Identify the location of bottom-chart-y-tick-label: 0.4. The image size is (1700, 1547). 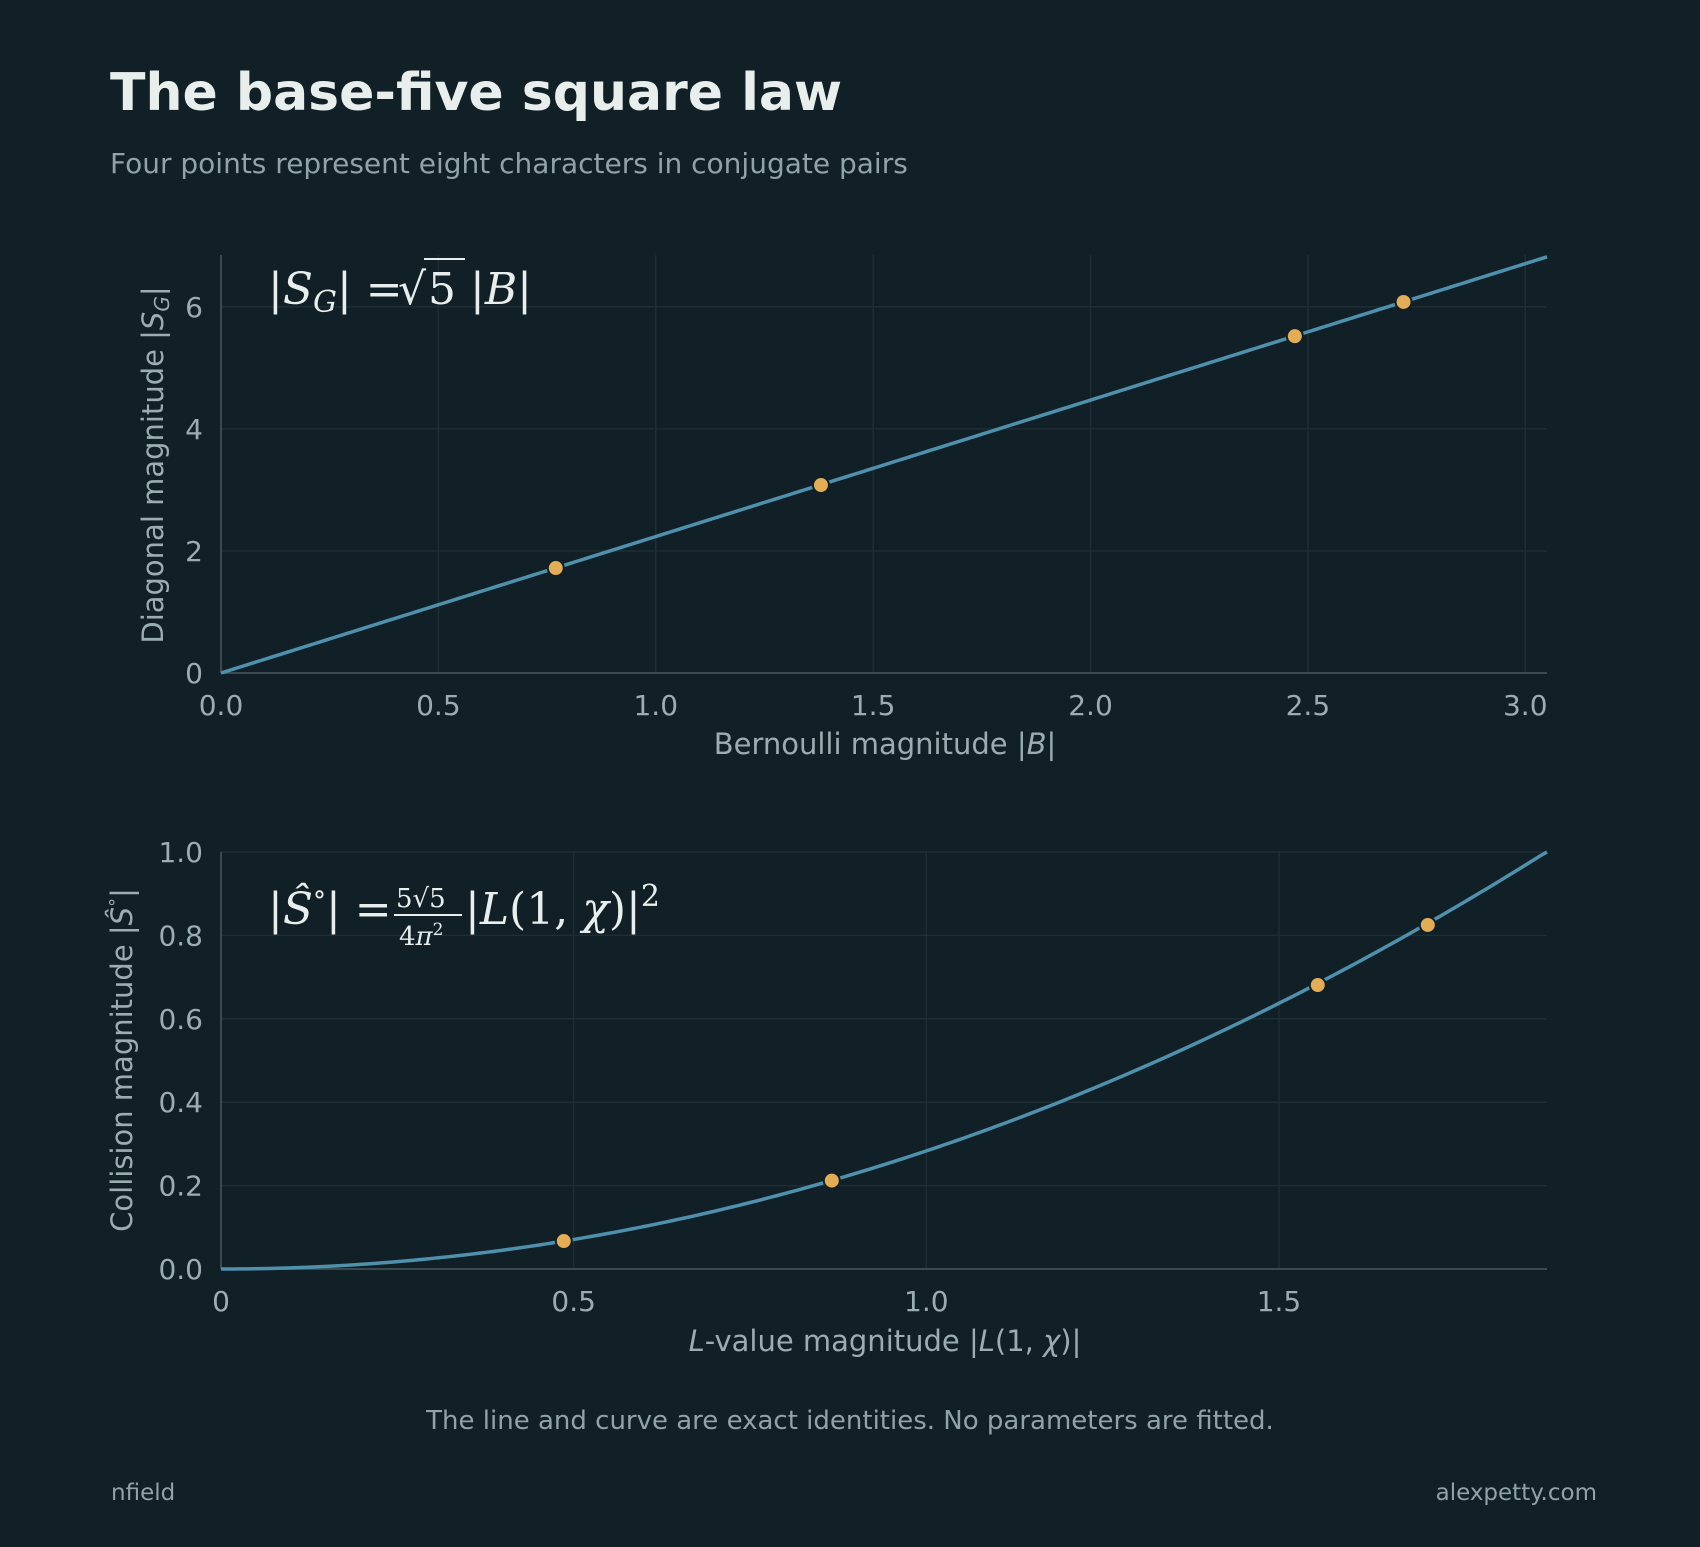
(180, 1102).